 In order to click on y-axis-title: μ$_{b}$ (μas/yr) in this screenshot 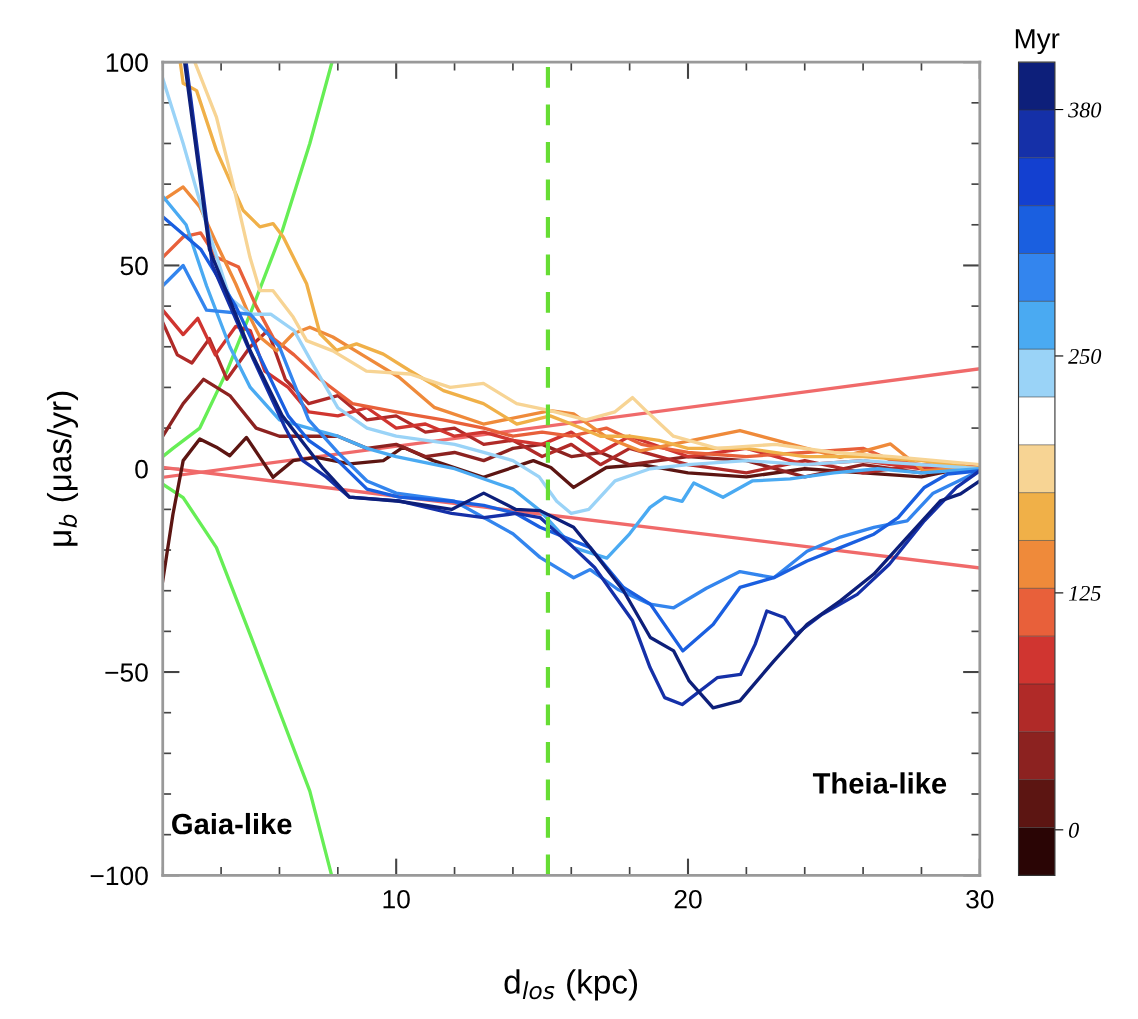, I will do `click(62, 468)`.